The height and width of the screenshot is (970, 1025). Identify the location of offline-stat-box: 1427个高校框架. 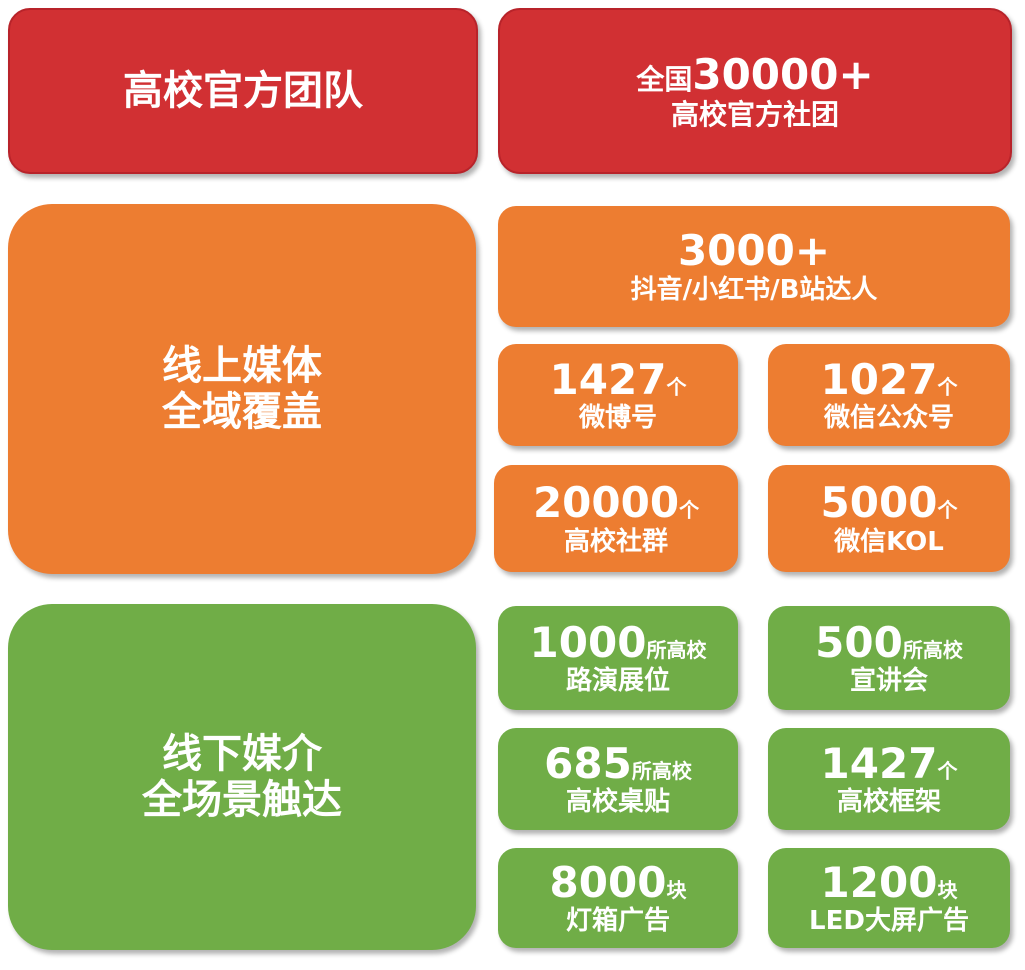
(889, 779).